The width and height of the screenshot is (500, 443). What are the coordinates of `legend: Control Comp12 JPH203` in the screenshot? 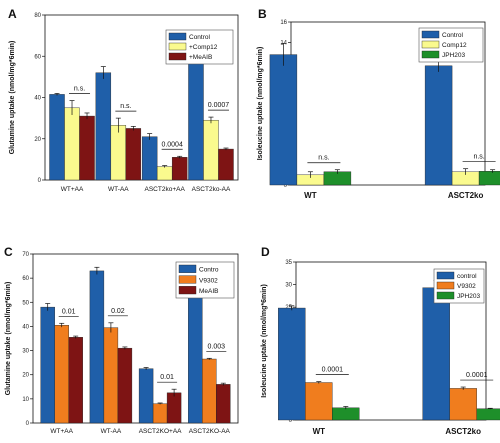 It's located at (451, 45).